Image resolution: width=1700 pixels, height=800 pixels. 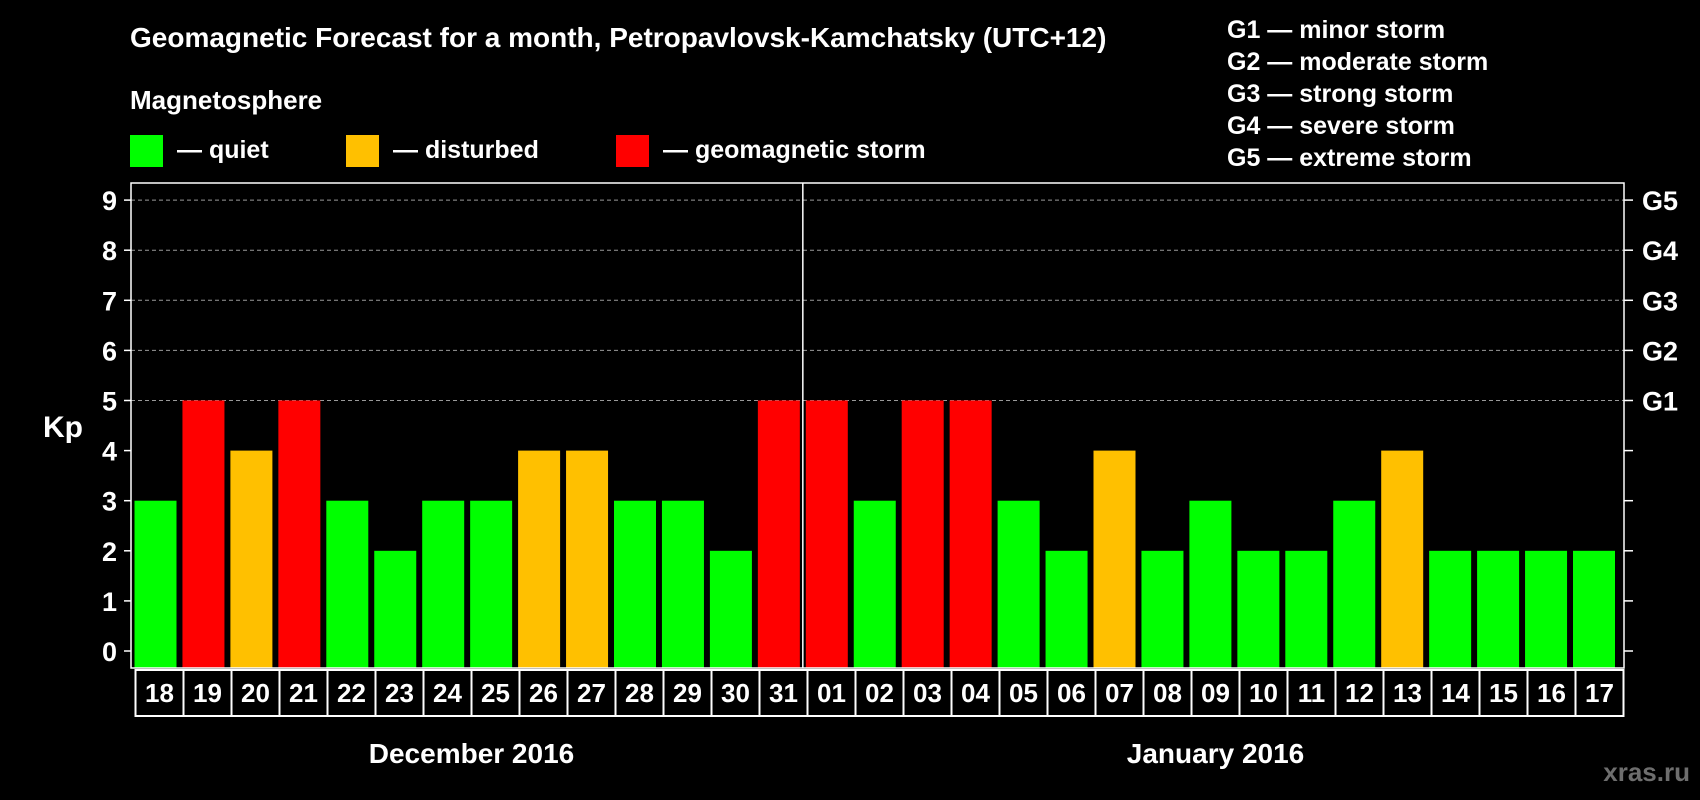 I want to click on day-label: 02, so click(x=879, y=693).